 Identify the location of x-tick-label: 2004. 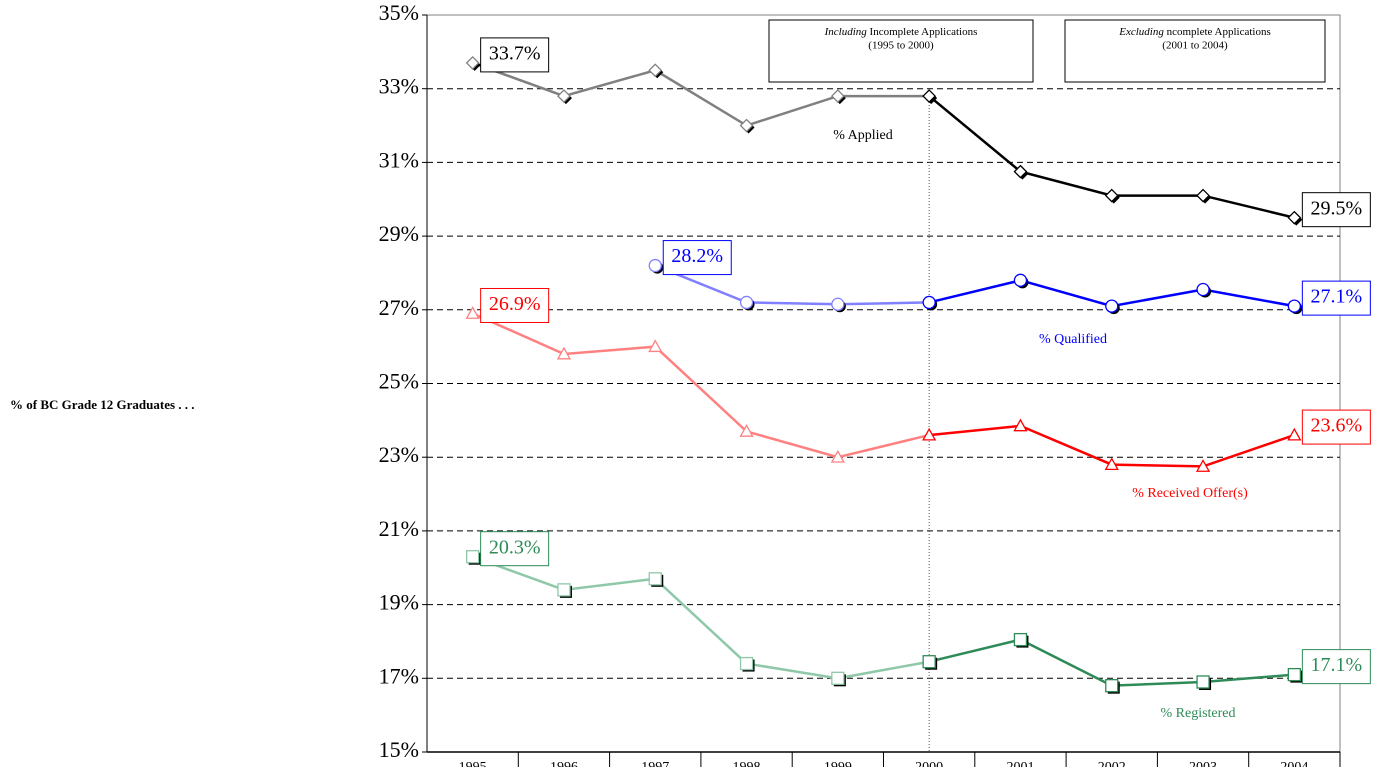
(1294, 763).